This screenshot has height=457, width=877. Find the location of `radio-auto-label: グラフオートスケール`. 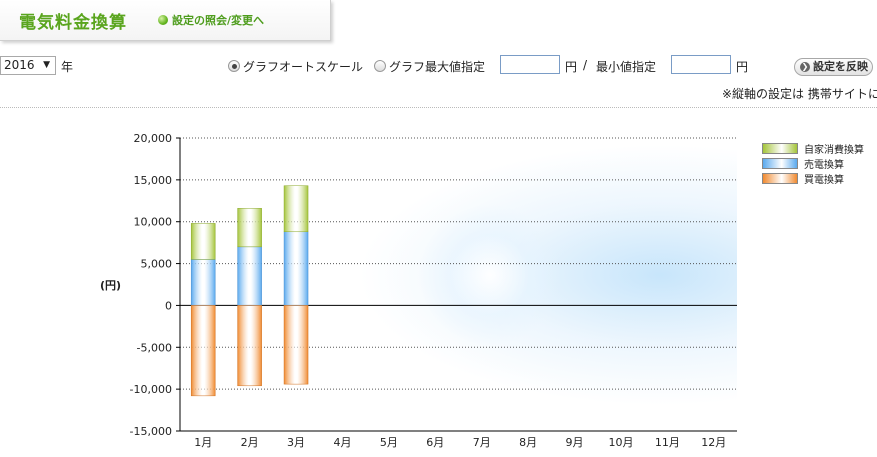

radio-auto-label: グラフオートスケール is located at coordinates (303, 67).